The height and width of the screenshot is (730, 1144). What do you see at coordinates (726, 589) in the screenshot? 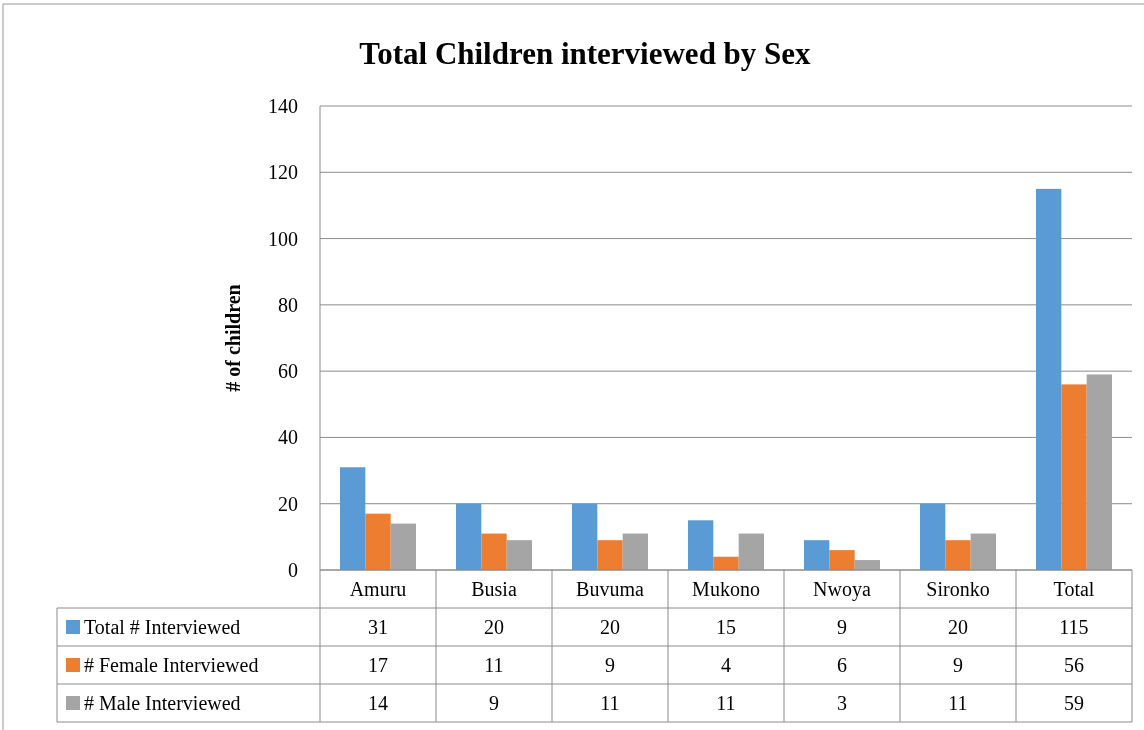
I see `x-tick-label: Mukono` at bounding box center [726, 589].